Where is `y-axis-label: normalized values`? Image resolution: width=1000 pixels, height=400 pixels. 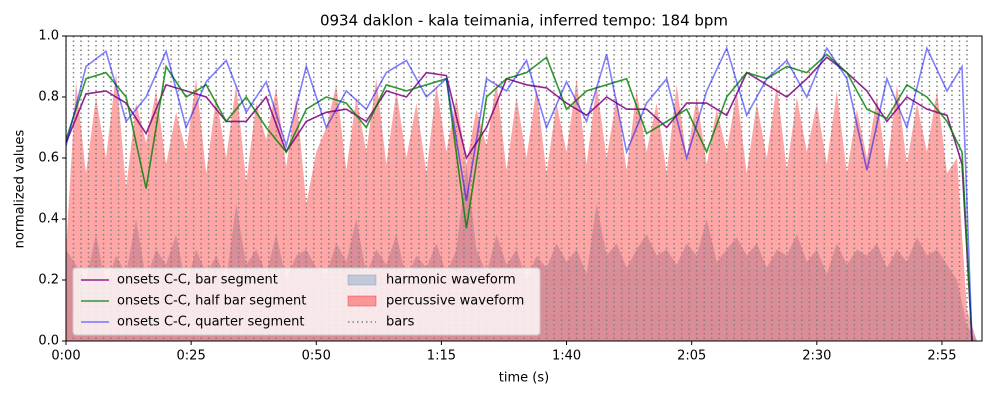 y-axis-label: normalized values is located at coordinates (20, 188).